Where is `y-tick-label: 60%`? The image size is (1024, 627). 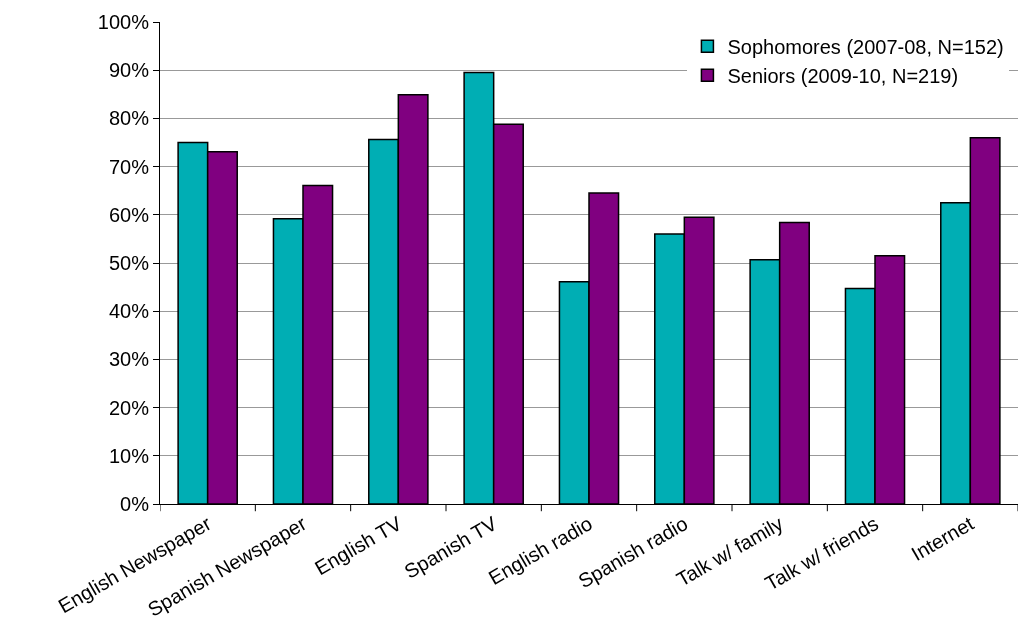 y-tick-label: 60% is located at coordinates (129, 214).